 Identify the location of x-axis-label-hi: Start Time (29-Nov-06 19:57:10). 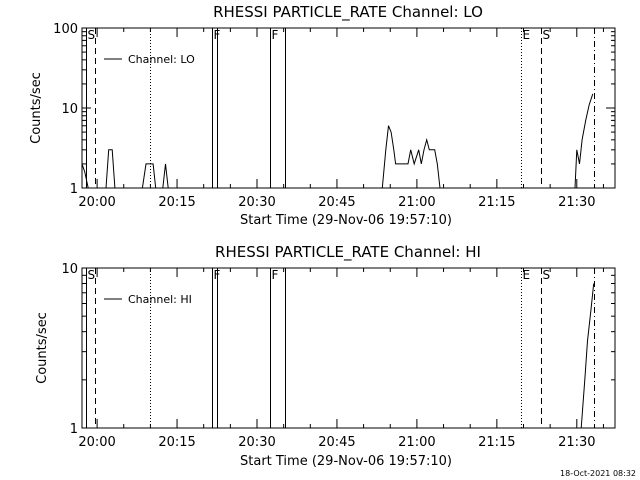
(346, 461).